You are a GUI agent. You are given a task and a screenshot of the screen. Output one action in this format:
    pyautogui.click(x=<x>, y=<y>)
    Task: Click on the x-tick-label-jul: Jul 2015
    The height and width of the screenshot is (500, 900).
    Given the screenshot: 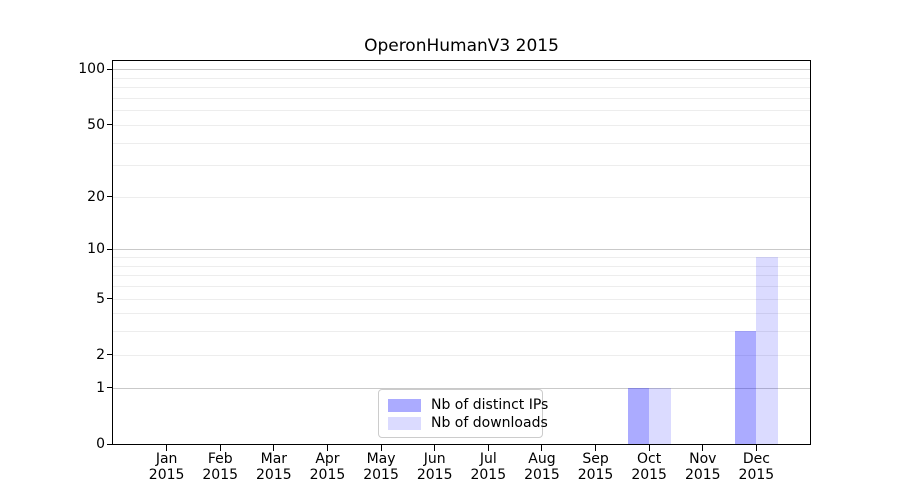 What is the action you would take?
    pyautogui.click(x=488, y=467)
    